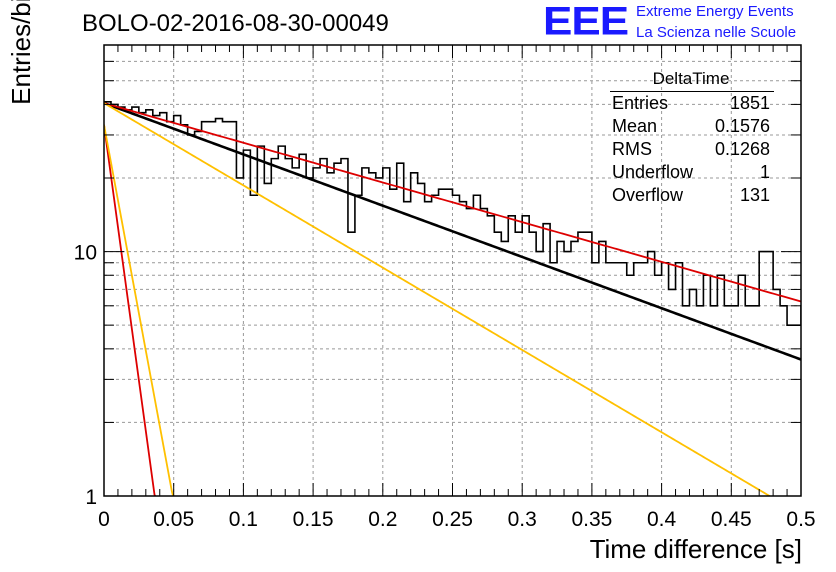 This screenshot has height=572, width=836. Describe the element at coordinates (85, 253) in the screenshot. I see `y-tick-label: 10` at that location.